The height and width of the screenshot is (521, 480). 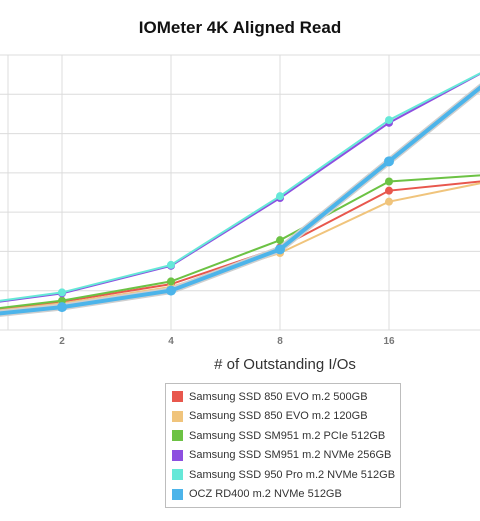 I want to click on legend-label: Samsung SSD SM951 m.2 PCIe 512GB, so click(x=287, y=435).